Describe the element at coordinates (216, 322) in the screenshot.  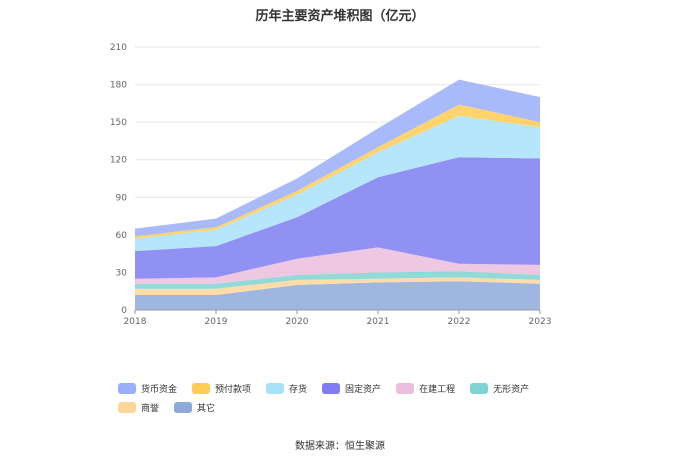
I see `x-tick-label: 2019` at that location.